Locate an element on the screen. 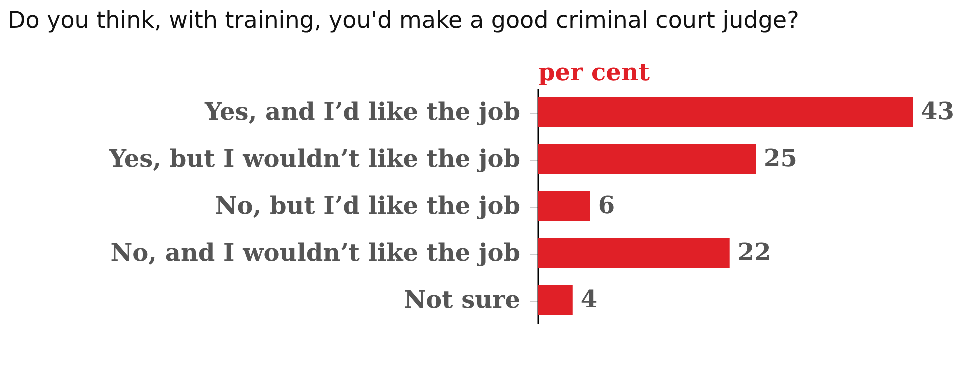 This screenshot has width=980, height=375. y-tick-label: Yes, but I wouldn’t like the job is located at coordinates (314, 158).